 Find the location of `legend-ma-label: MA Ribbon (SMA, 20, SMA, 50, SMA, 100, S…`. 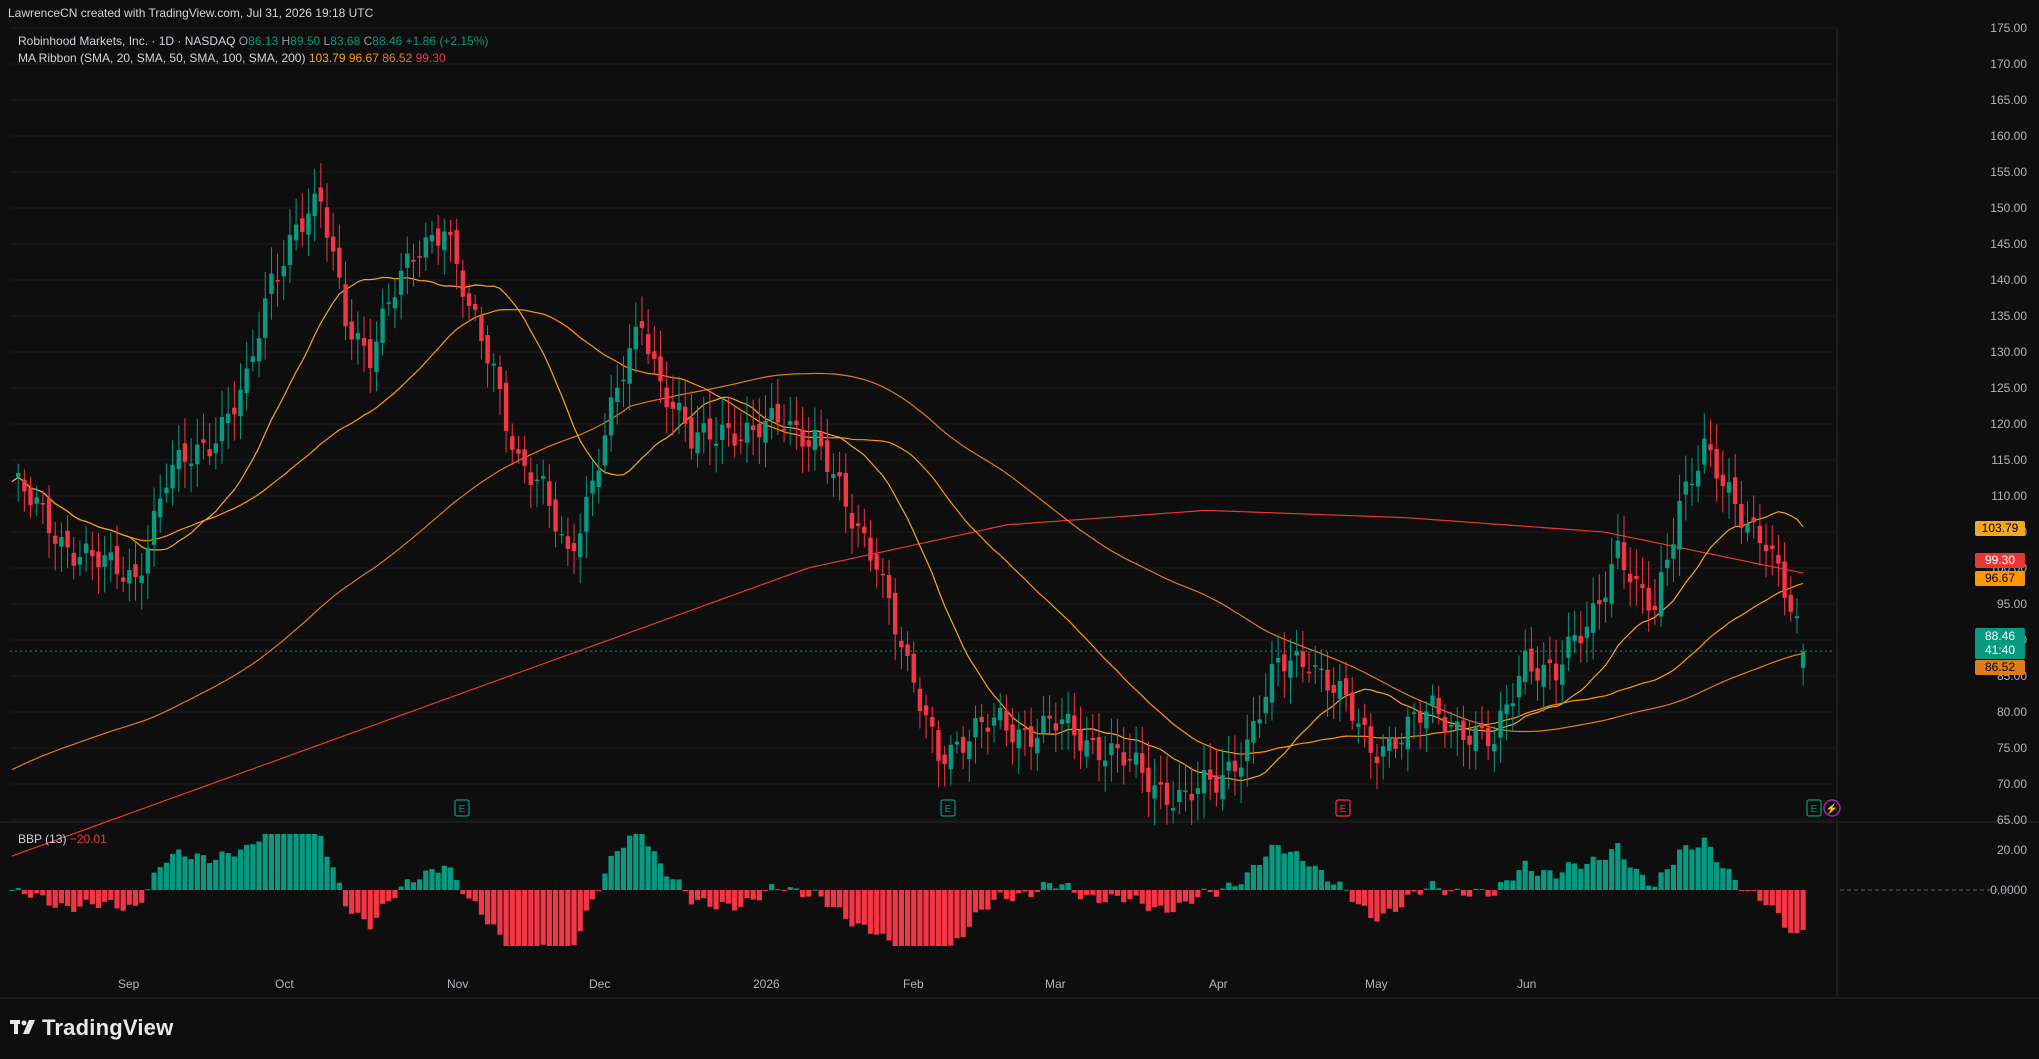

legend-ma-label: MA Ribbon (SMA, 20, SMA, 50, SMA, 100, S… is located at coordinates (162, 58).